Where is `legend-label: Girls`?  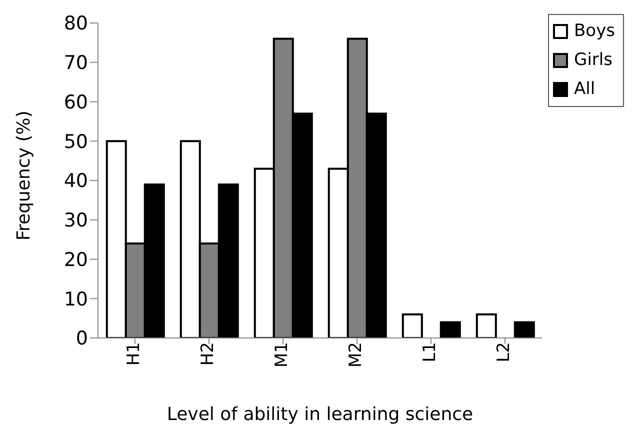 legend-label: Girls is located at coordinates (593, 60).